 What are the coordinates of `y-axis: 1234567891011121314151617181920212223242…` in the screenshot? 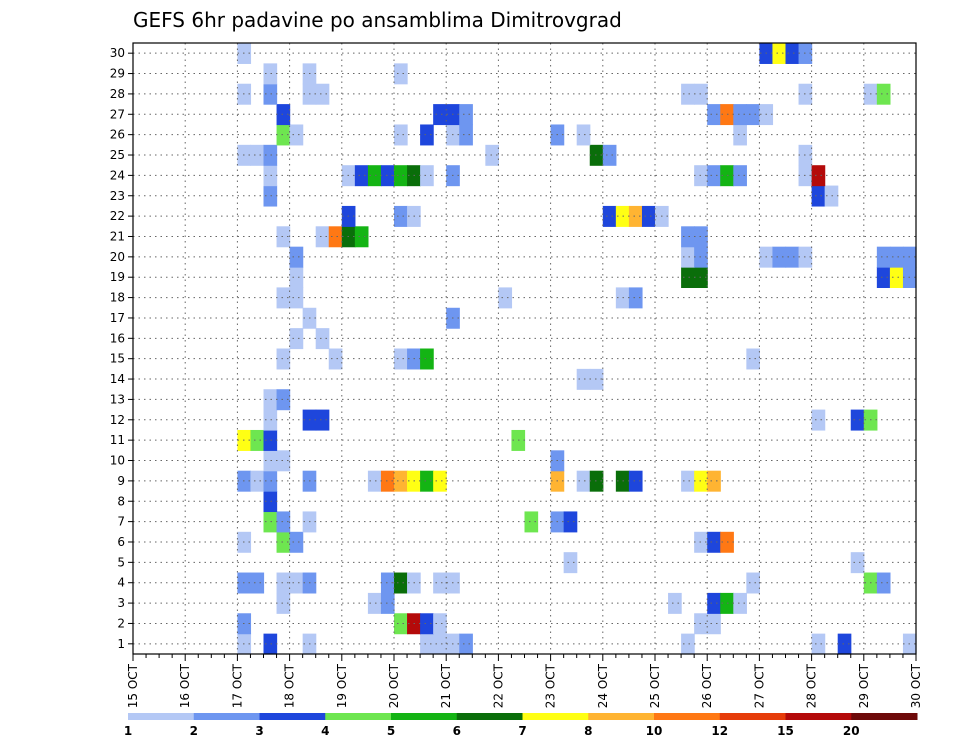 It's located at (121, 348).